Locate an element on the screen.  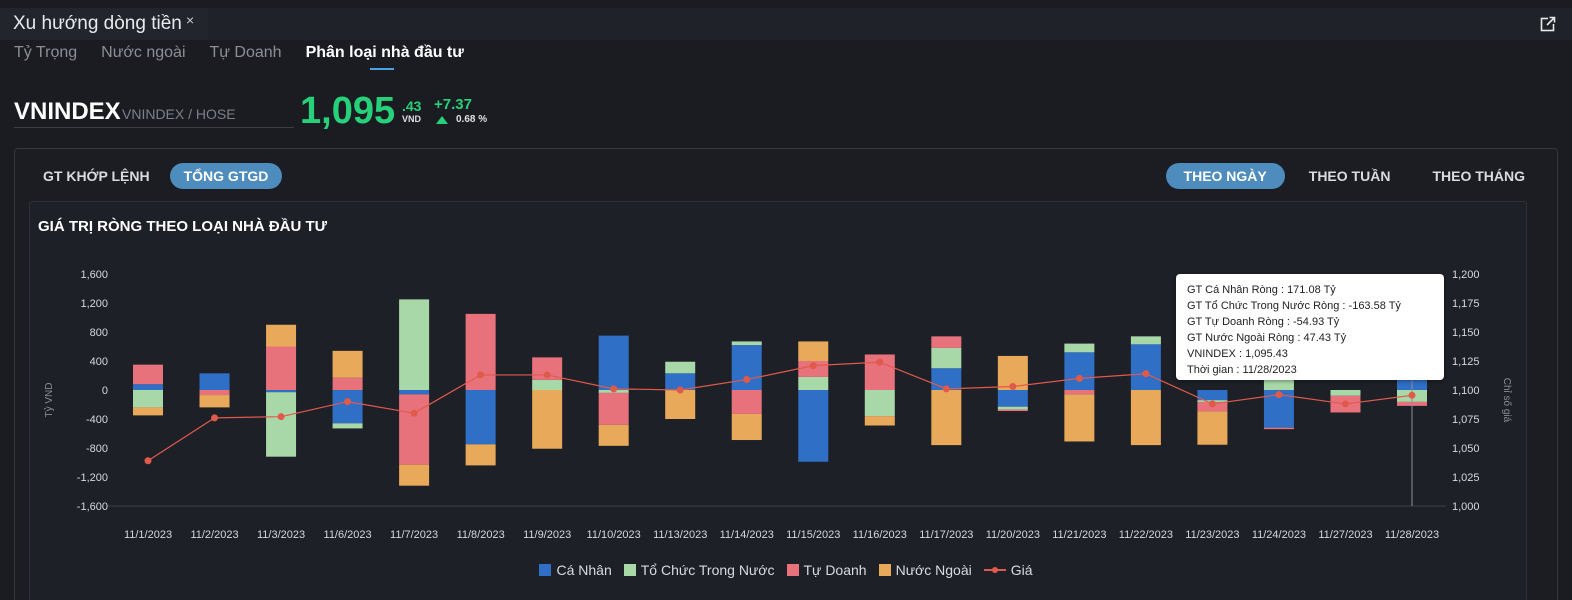
theo-ngay-button: THEO NGÀY is located at coordinates (1225, 176).